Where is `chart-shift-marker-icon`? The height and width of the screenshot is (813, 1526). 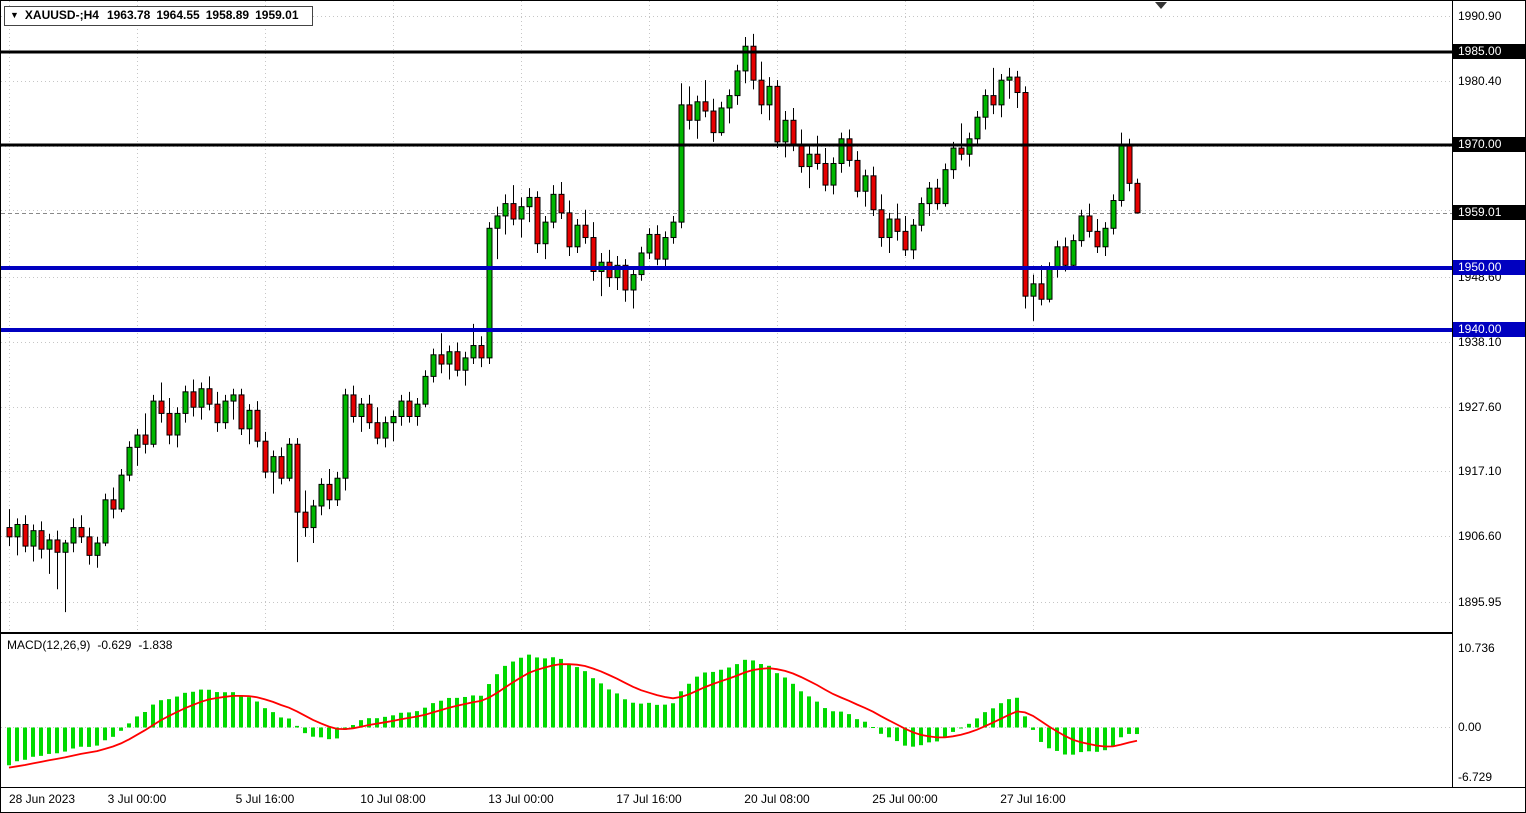
chart-shift-marker-icon is located at coordinates (1161, 5).